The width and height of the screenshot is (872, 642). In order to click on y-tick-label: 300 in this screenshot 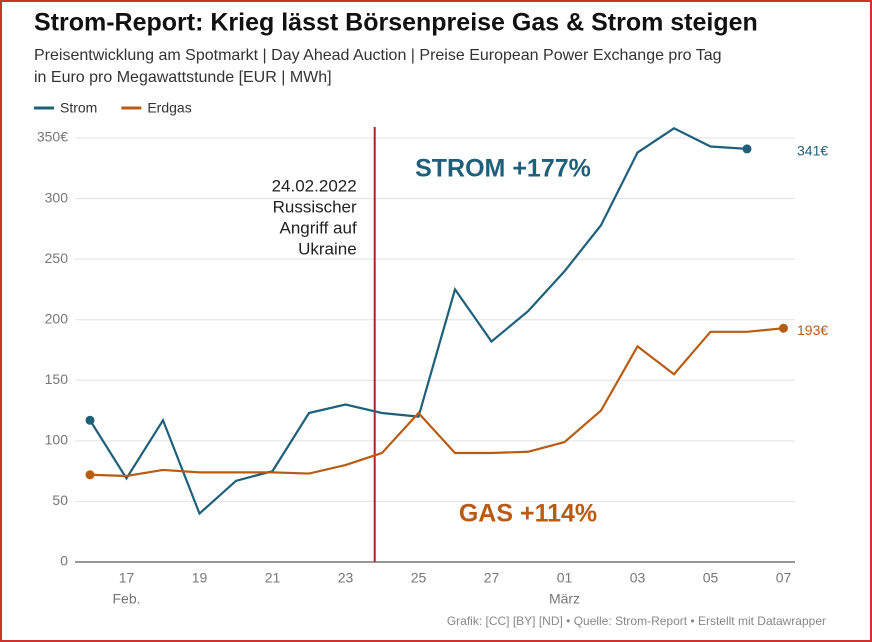, I will do `click(57, 197)`.